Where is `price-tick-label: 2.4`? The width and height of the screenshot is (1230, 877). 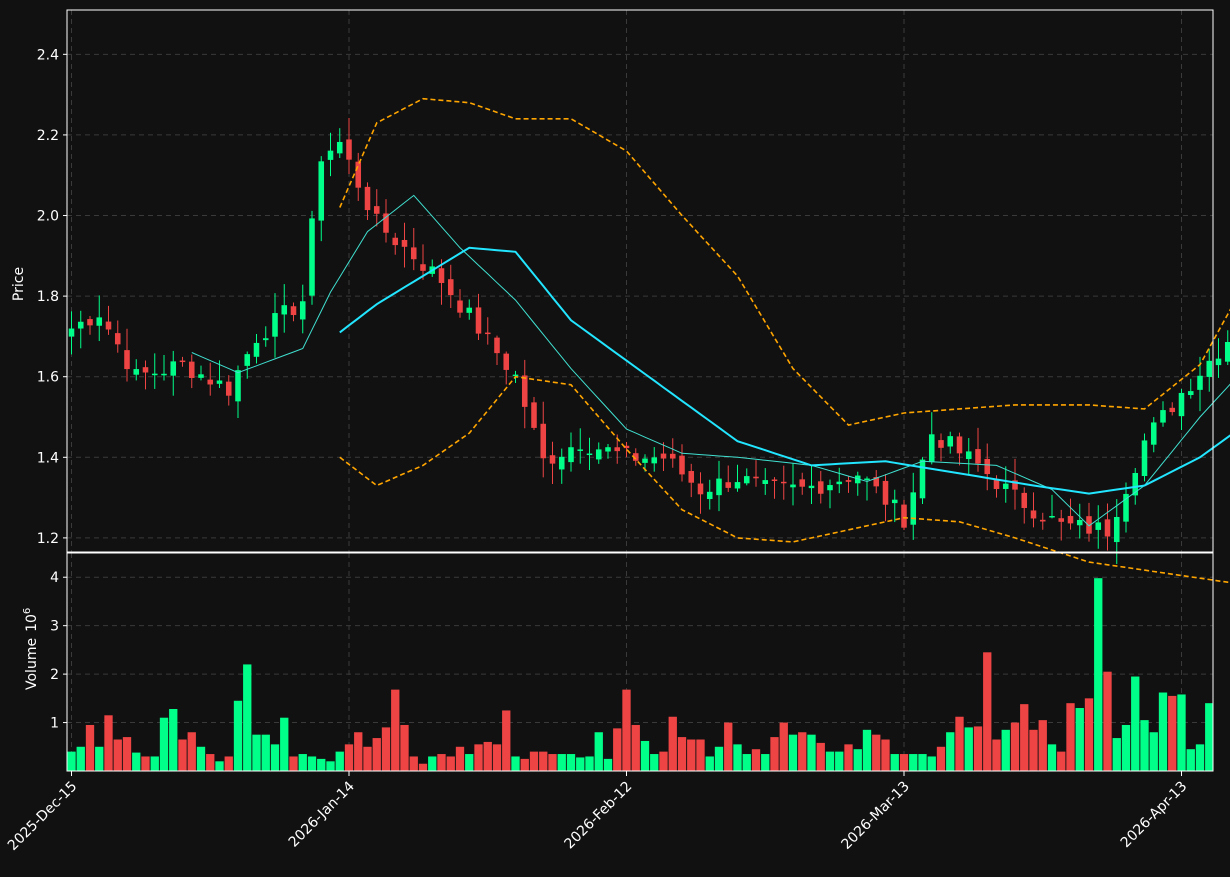 price-tick-label: 2.4 is located at coordinates (48, 55).